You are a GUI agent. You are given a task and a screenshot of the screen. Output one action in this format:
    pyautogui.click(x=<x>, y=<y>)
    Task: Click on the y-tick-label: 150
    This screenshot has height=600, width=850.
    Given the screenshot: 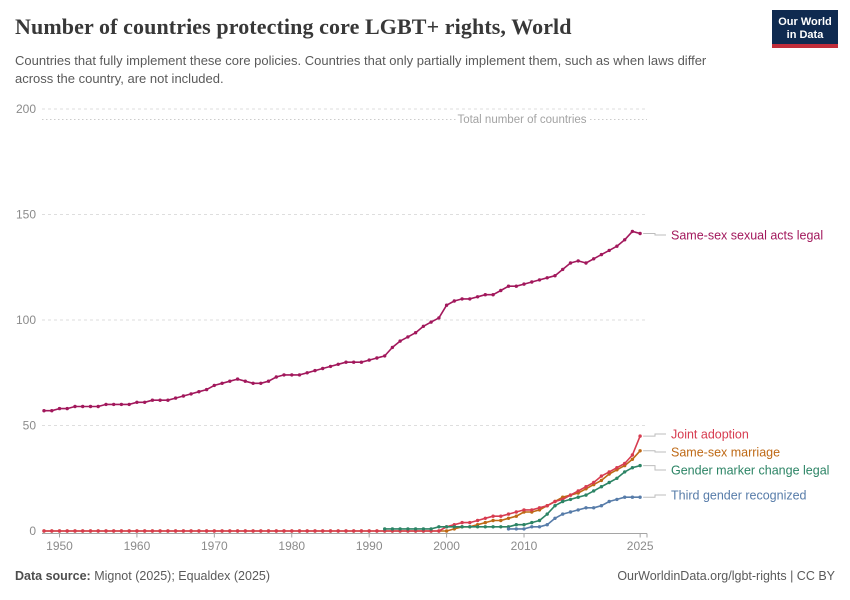 What is the action you would take?
    pyautogui.click(x=26, y=215)
    